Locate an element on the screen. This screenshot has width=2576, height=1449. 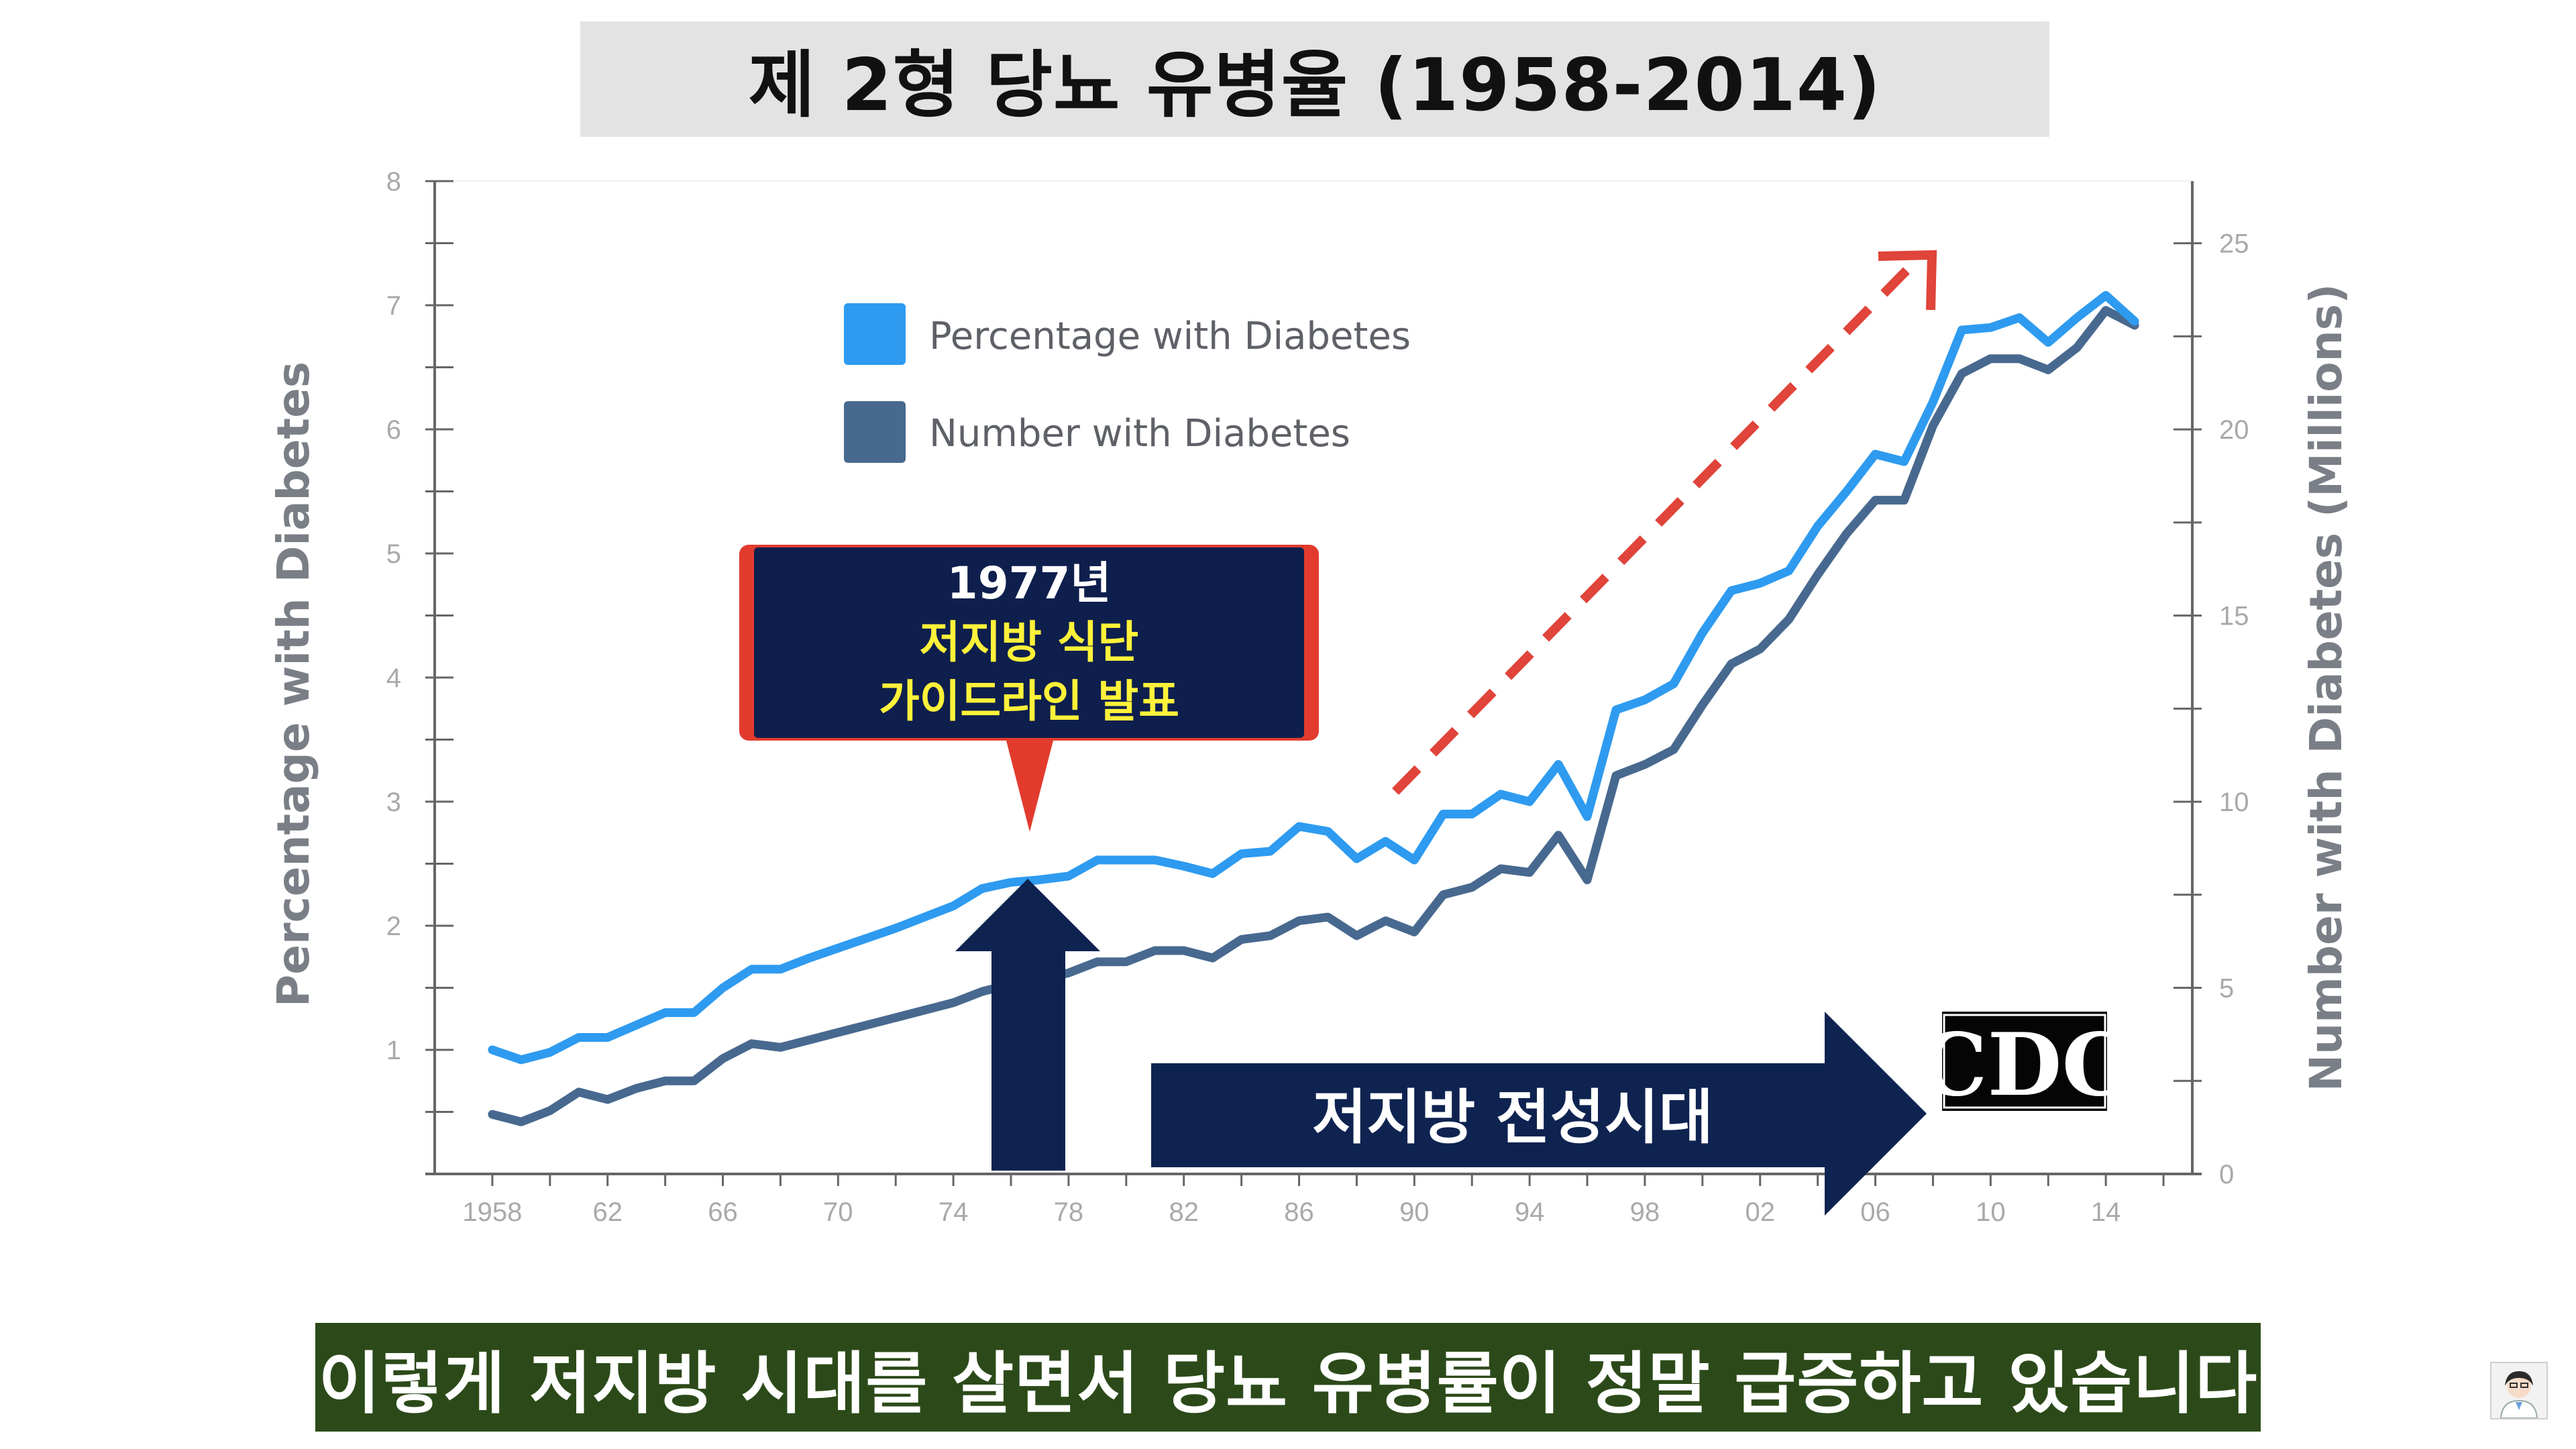
trend-arrow-icon is located at coordinates (1653, 528).